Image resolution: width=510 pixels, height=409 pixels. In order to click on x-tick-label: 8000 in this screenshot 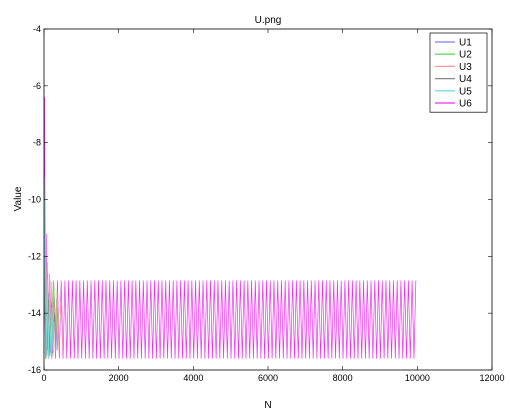, I will do `click(343, 378)`.